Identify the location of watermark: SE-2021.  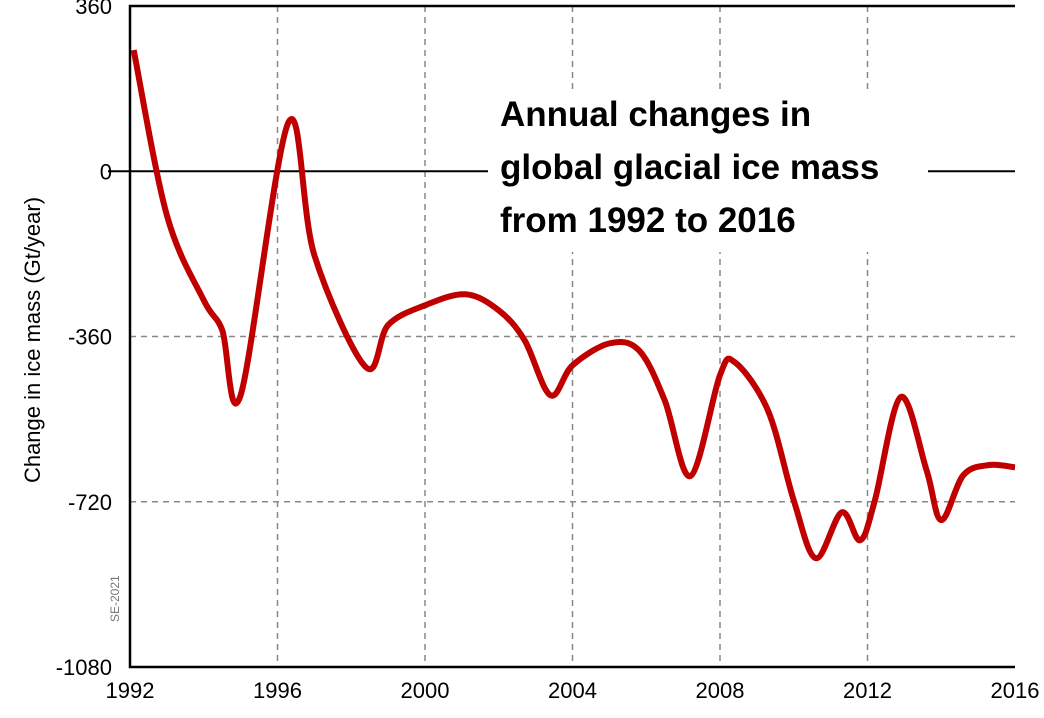
(115, 598).